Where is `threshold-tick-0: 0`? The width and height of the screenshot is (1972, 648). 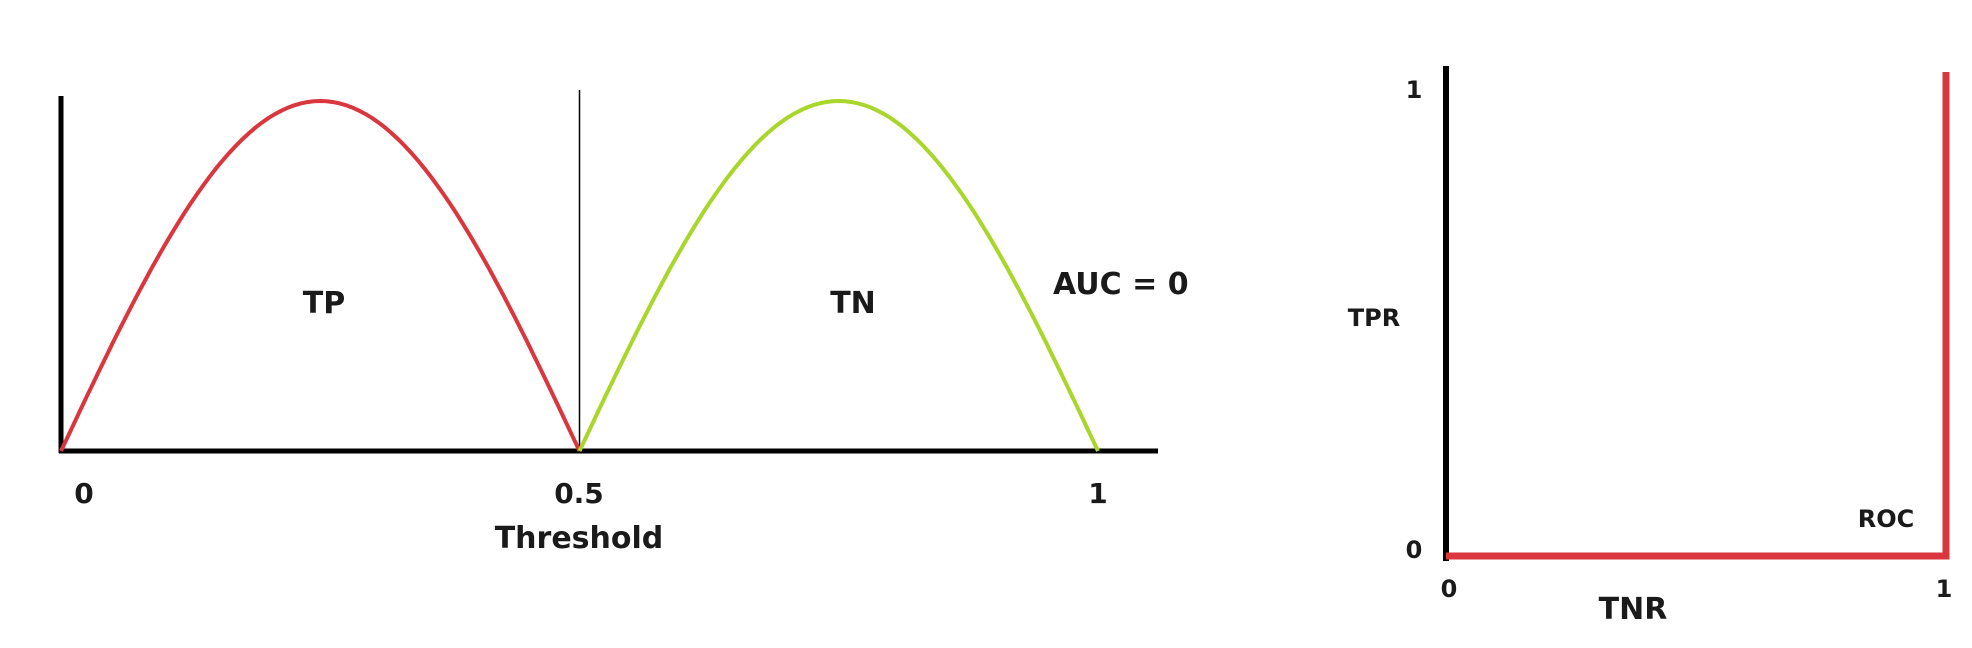
threshold-tick-0: 0 is located at coordinates (83, 493).